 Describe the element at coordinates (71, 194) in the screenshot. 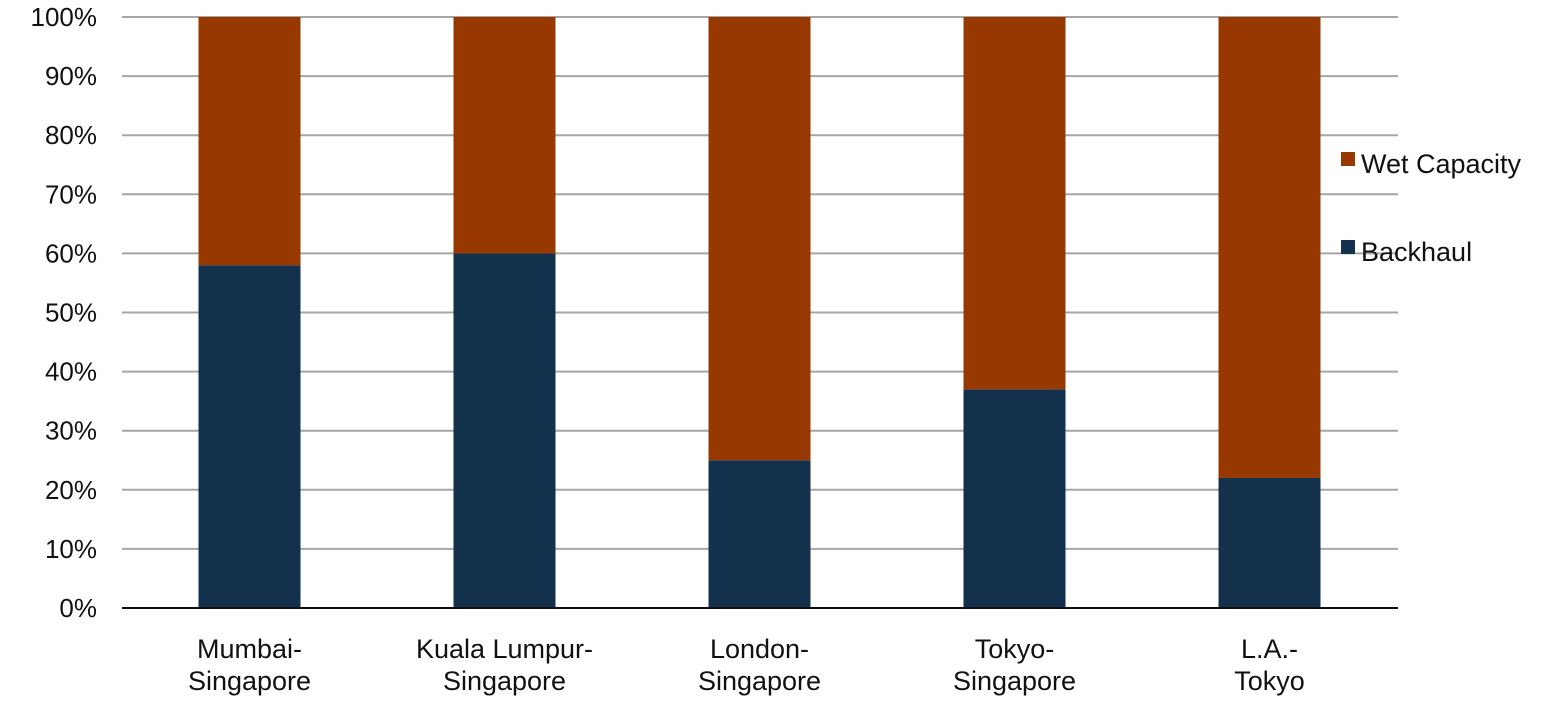

I see `y-tick-label: 70%` at that location.